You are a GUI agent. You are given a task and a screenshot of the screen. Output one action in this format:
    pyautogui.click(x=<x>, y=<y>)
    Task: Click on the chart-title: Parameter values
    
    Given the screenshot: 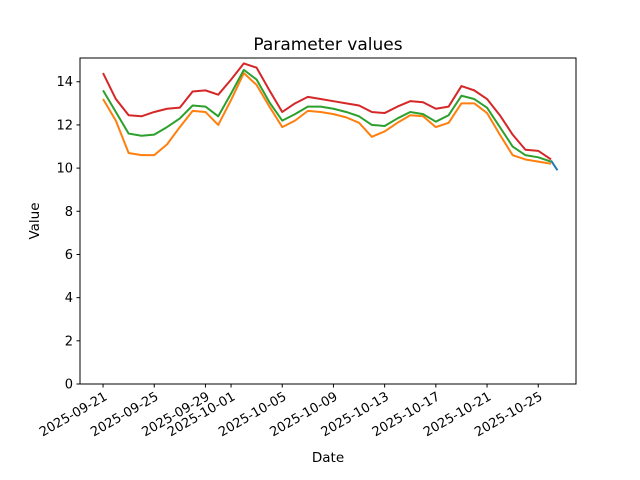 What is the action you would take?
    pyautogui.click(x=327, y=45)
    